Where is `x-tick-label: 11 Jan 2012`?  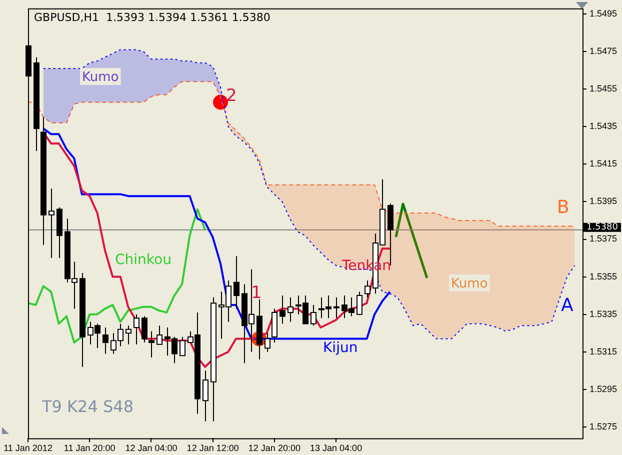
x-tick-label: 11 Jan 2012 is located at coordinates (28, 448).